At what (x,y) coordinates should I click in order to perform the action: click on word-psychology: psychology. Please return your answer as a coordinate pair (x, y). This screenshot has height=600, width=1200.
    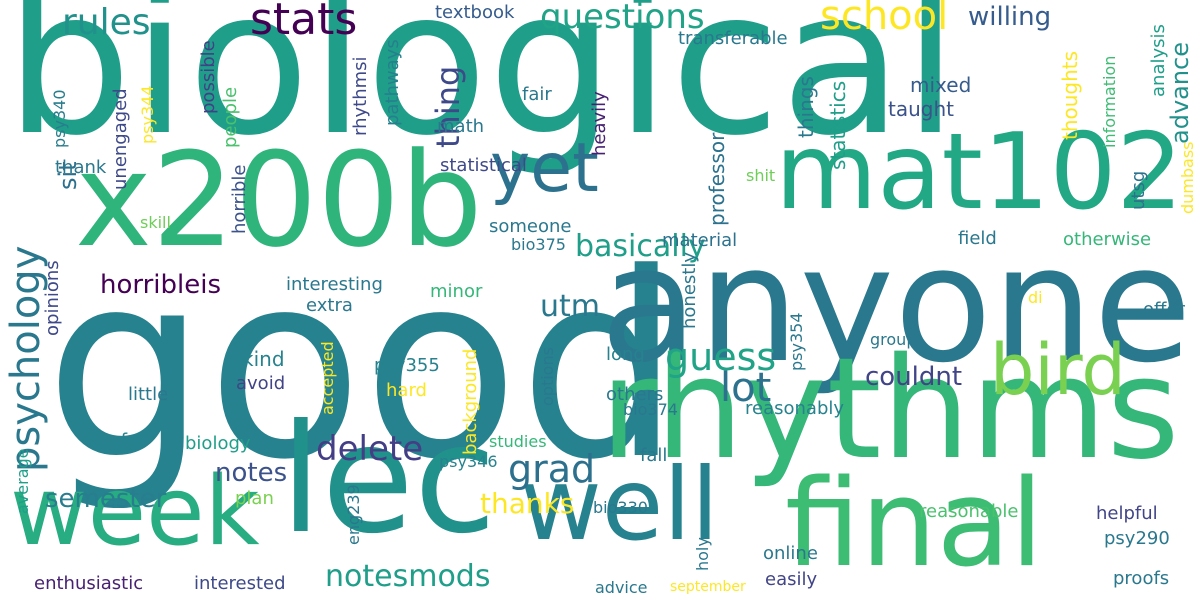
    Looking at the image, I should click on (26, 358).